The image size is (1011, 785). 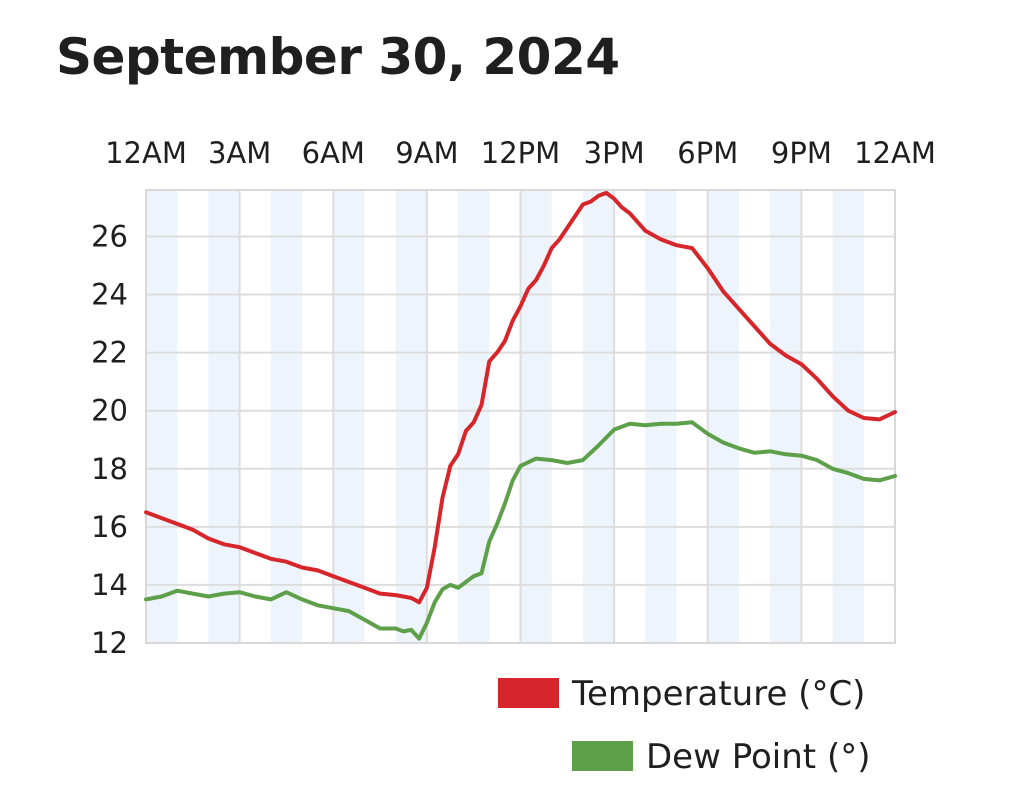 I want to click on legend-label: Temperature (°C), so click(x=718, y=694).